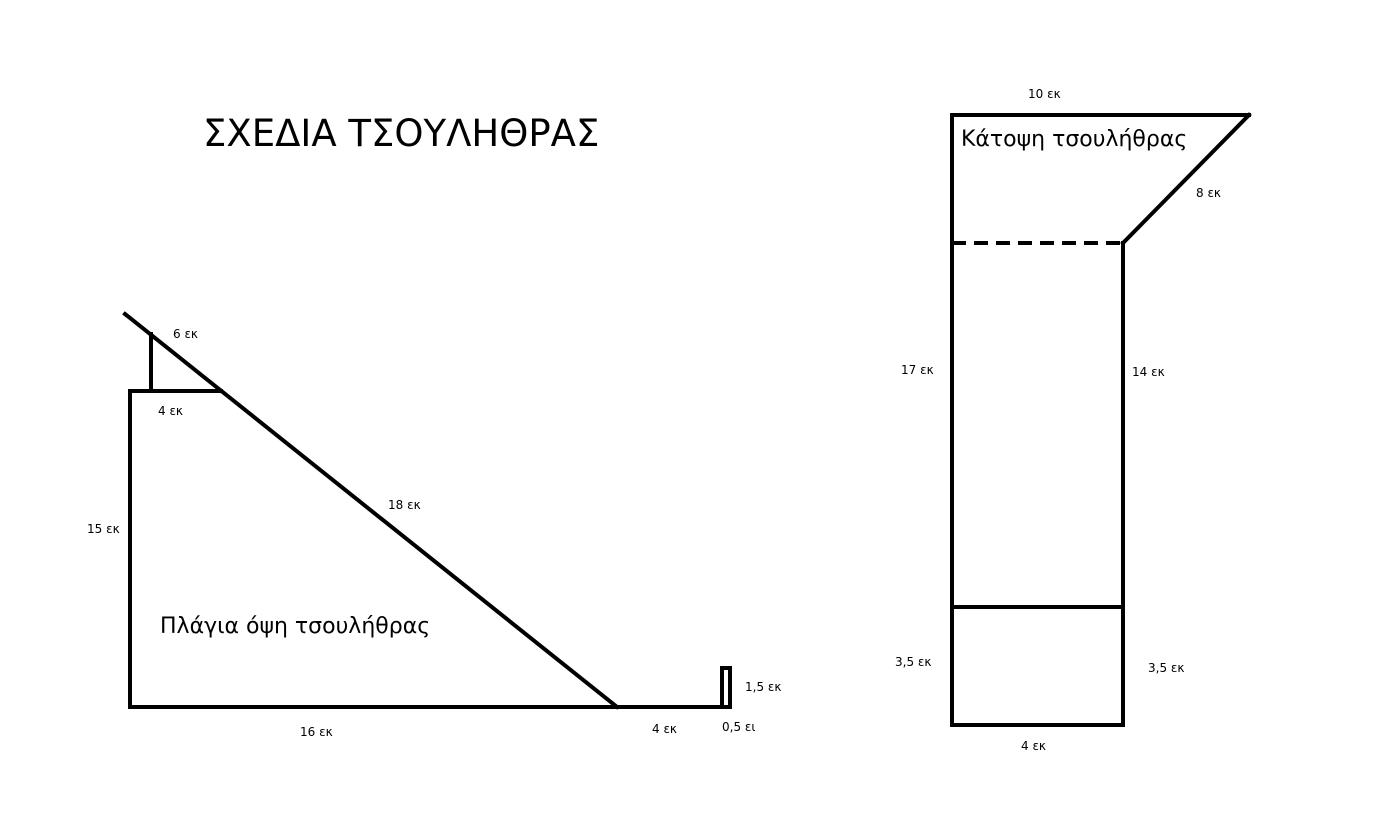 The width and height of the screenshot is (1379, 836). Describe the element at coordinates (1044, 94) in the screenshot. I see `dim-plan-top: 10 εκ` at that location.